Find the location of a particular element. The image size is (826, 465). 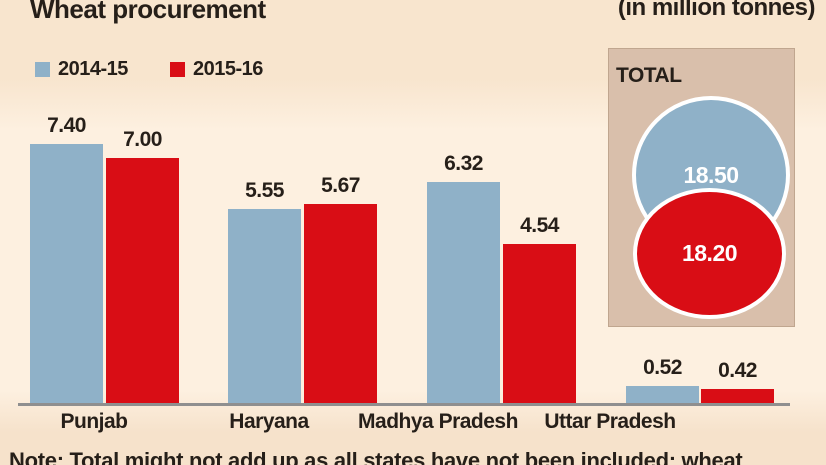

value-label-punjab-2014-15: 7.40 is located at coordinates (66, 125).